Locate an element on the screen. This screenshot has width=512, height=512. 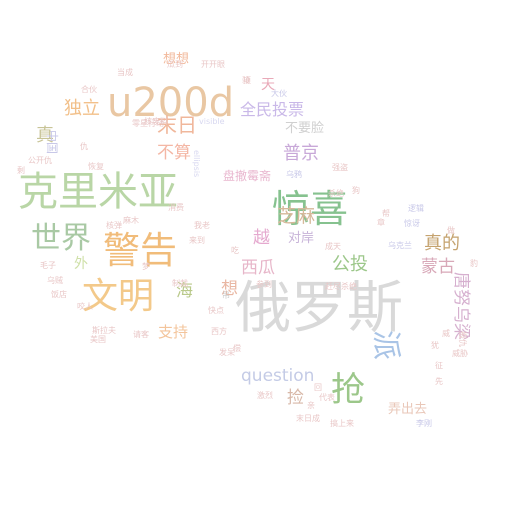
word-cloud-term: 捡 is located at coordinates (295, 398).